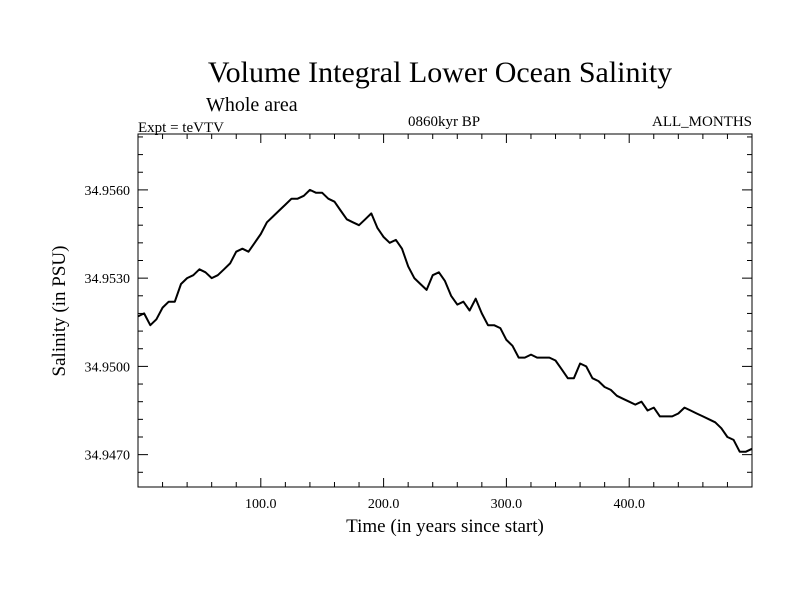 The height and width of the screenshot is (605, 800). What do you see at coordinates (629, 504) in the screenshot?
I see `x-tick-label: 400.0` at bounding box center [629, 504].